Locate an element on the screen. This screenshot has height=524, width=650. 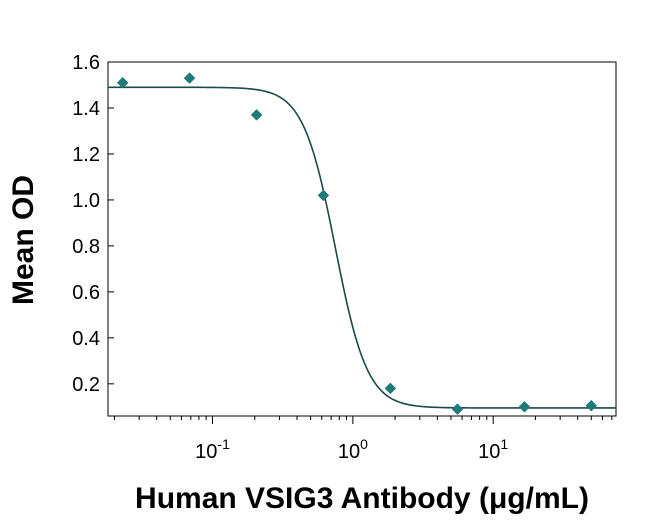
x-axis-title: Human VSIG3 Antibody (μg/mL) is located at coordinates (362, 498).